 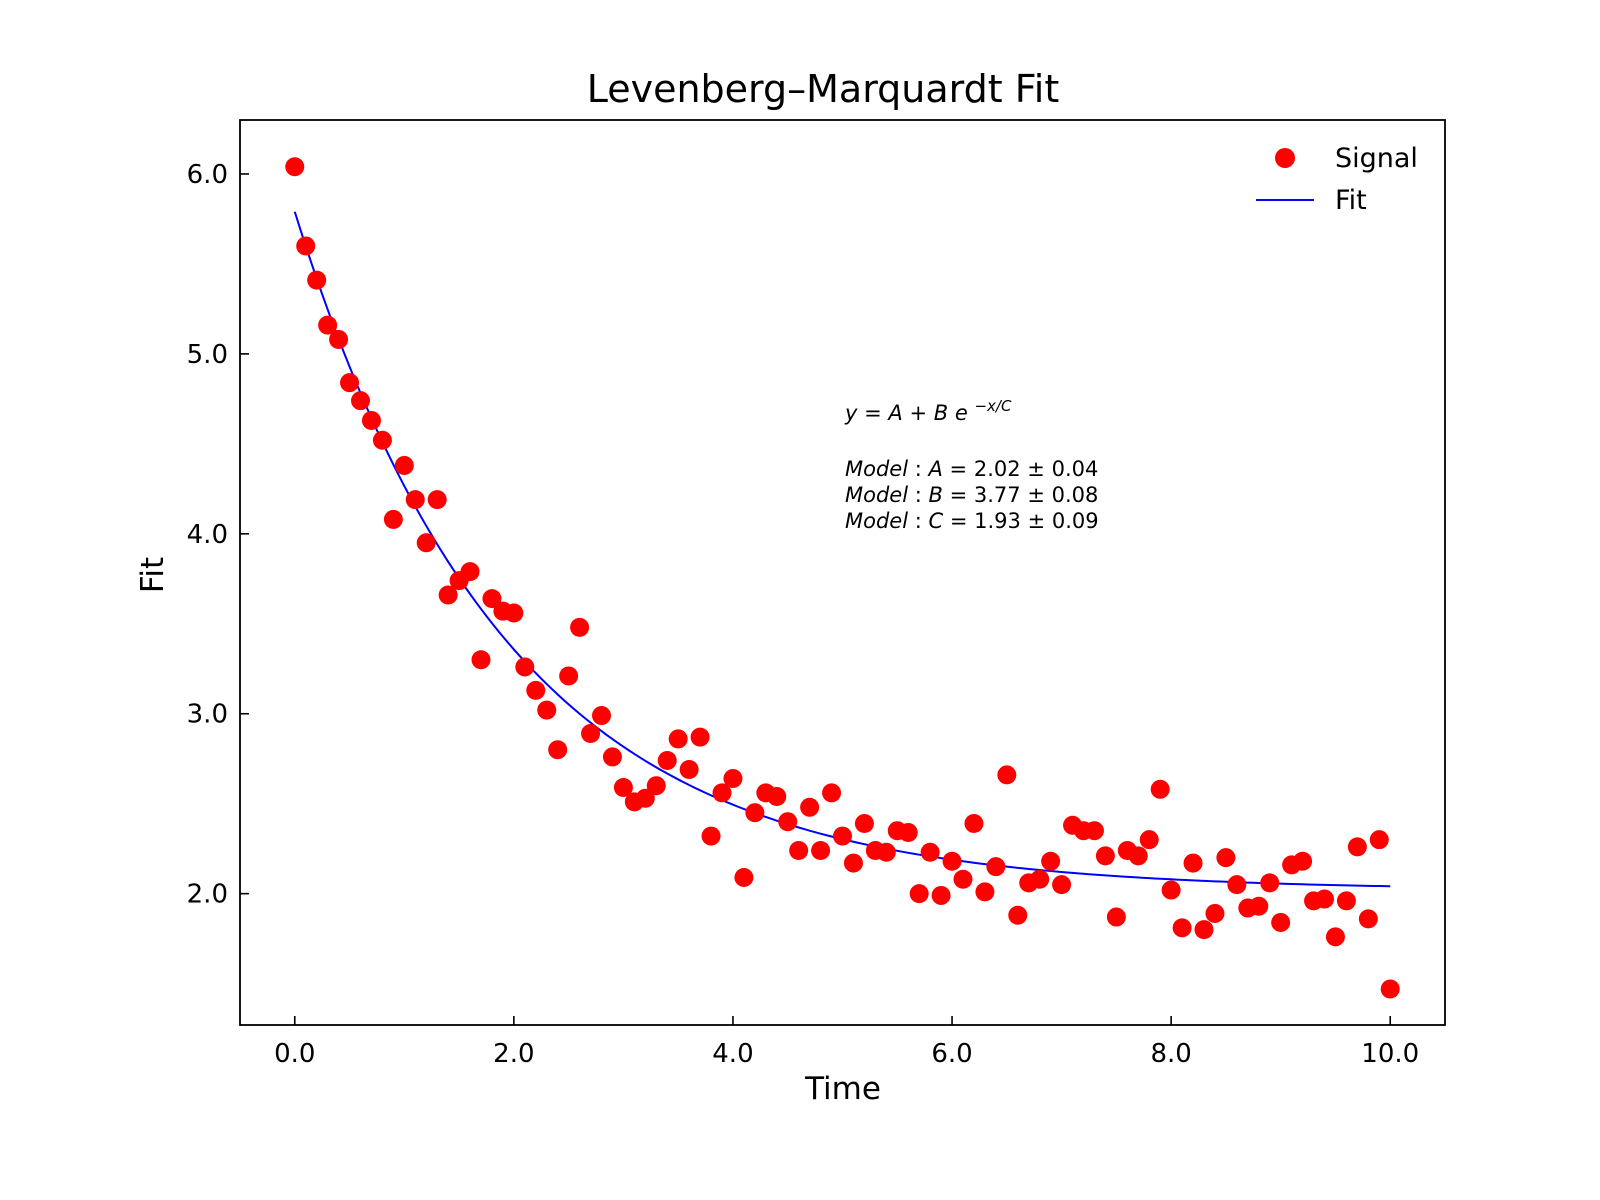 What do you see at coordinates (153, 575) in the screenshot?
I see `y-axis-label: Fit` at bounding box center [153, 575].